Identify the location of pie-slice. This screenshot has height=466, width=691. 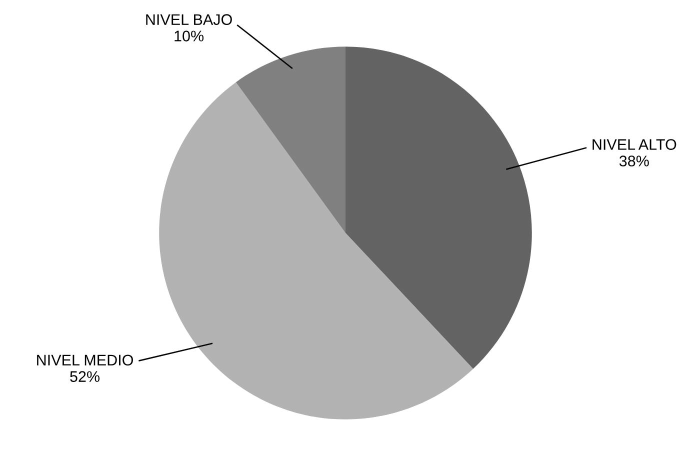
(291, 139).